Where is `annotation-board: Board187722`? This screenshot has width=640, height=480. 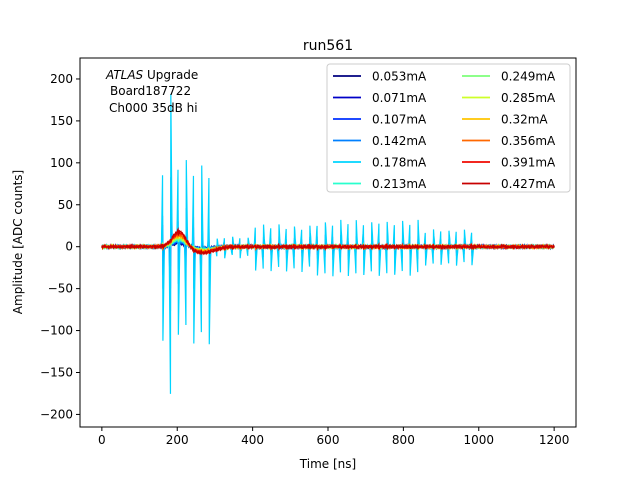 annotation-board: Board187722 is located at coordinates (150, 91).